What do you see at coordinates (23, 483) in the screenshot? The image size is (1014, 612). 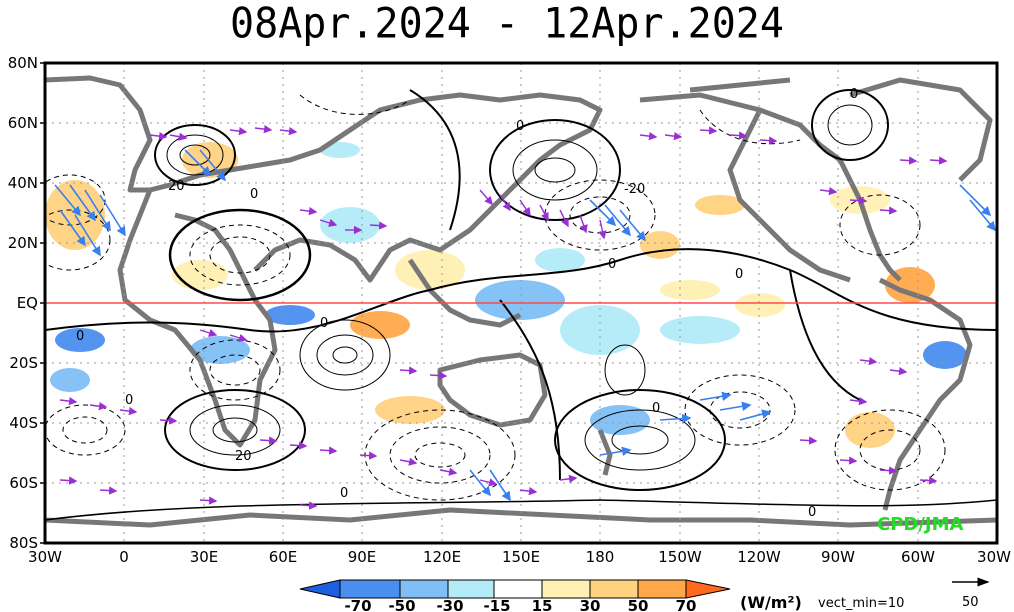 I see `lat-label: 60S` at bounding box center [23, 483].